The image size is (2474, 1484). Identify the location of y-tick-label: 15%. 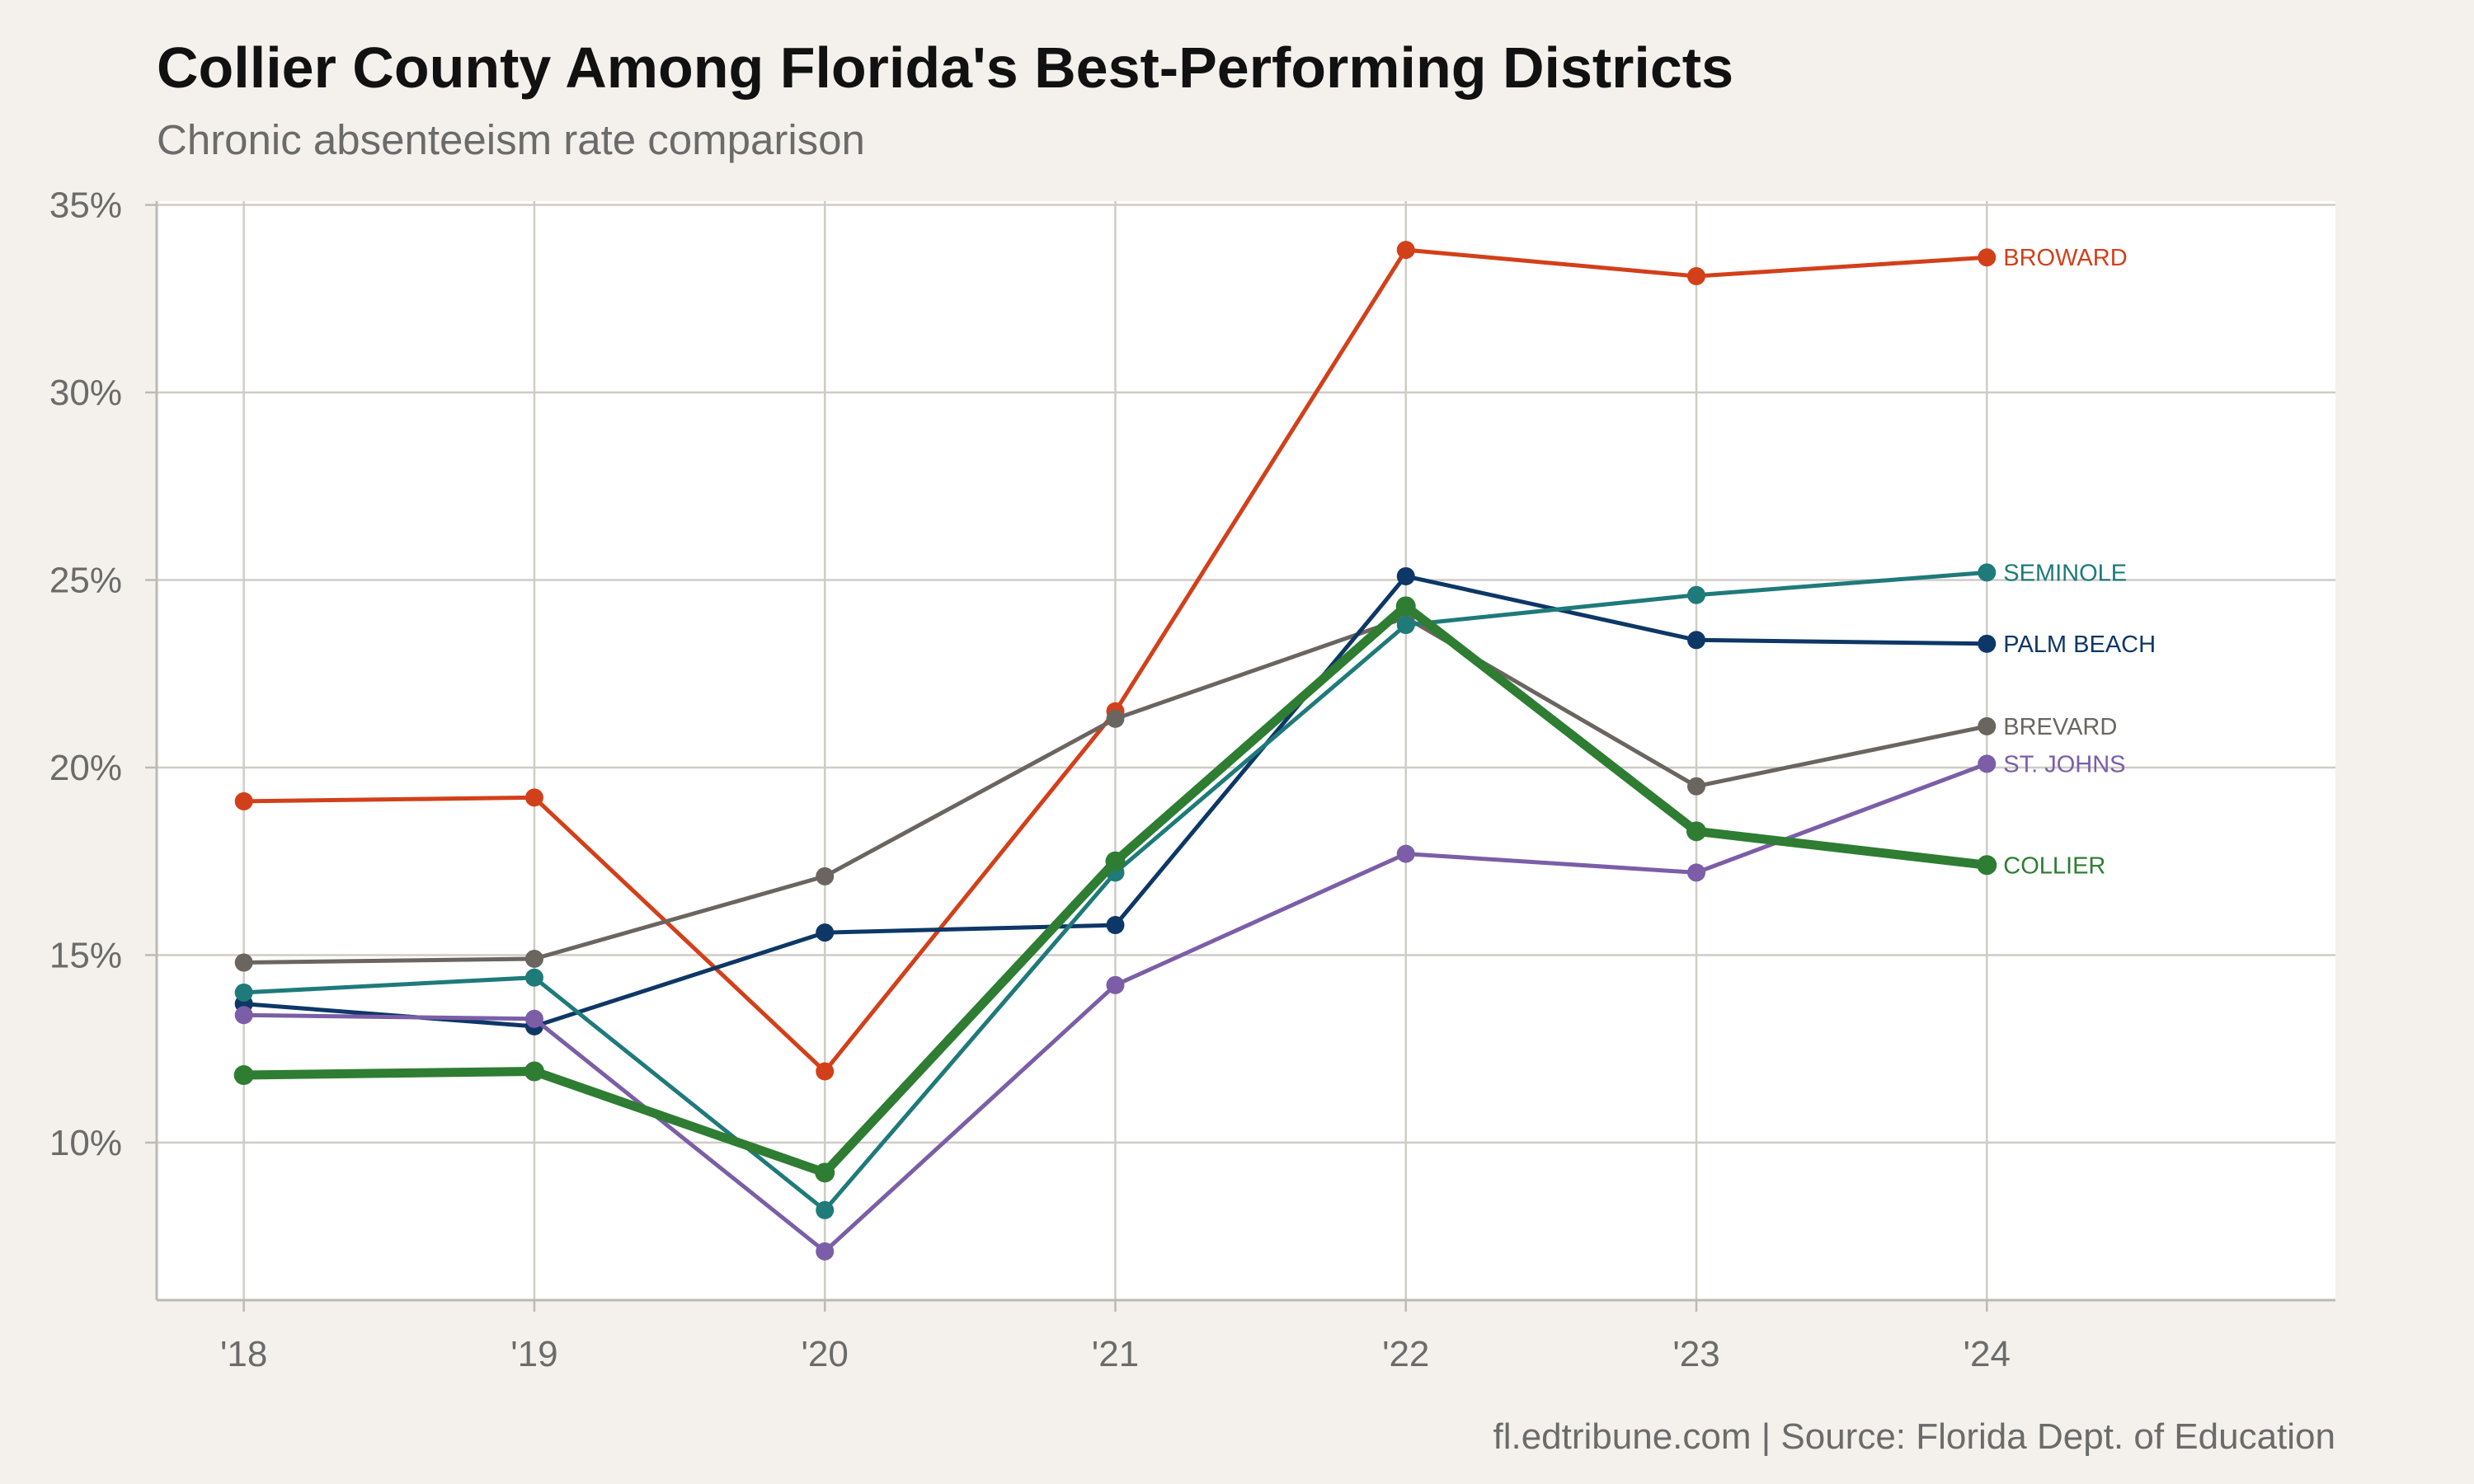
(85, 955).